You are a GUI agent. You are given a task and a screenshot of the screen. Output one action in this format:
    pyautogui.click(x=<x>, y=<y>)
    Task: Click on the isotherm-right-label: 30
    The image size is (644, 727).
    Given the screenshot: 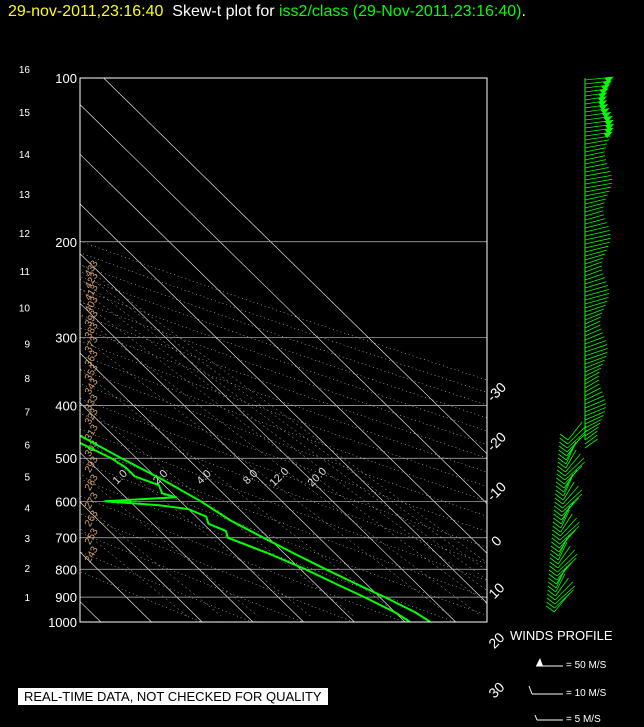 What is the action you would take?
    pyautogui.click(x=496, y=690)
    